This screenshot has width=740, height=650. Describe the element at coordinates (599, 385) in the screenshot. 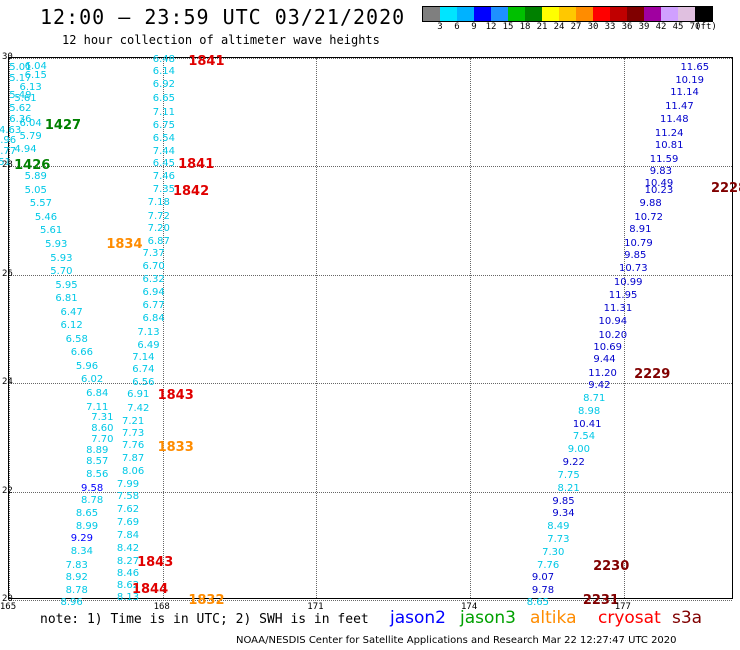

I see `wave-height-value: 9.42` at that location.